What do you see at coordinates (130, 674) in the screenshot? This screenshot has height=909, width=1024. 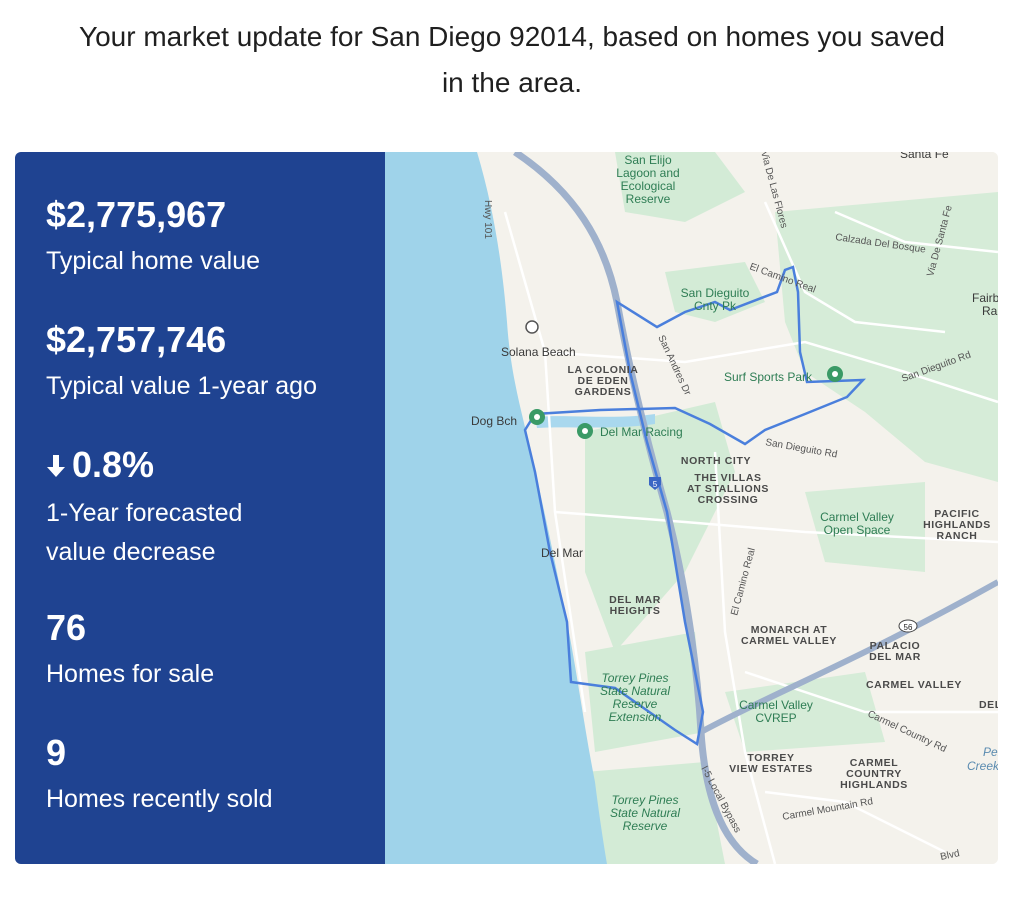 I see `for-sale-label: Homes for sale` at bounding box center [130, 674].